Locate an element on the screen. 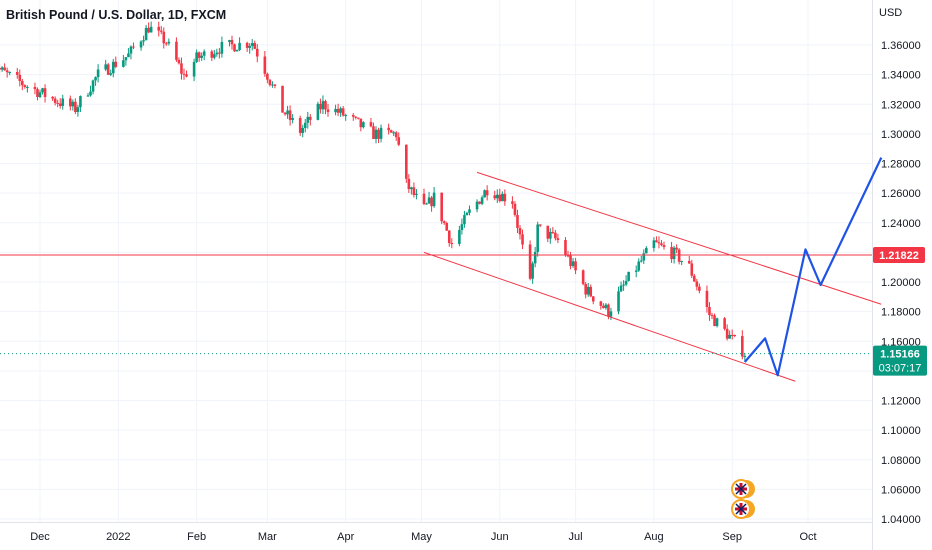 This screenshot has width=932, height=550. channel-lower-line is located at coordinates (609, 316).